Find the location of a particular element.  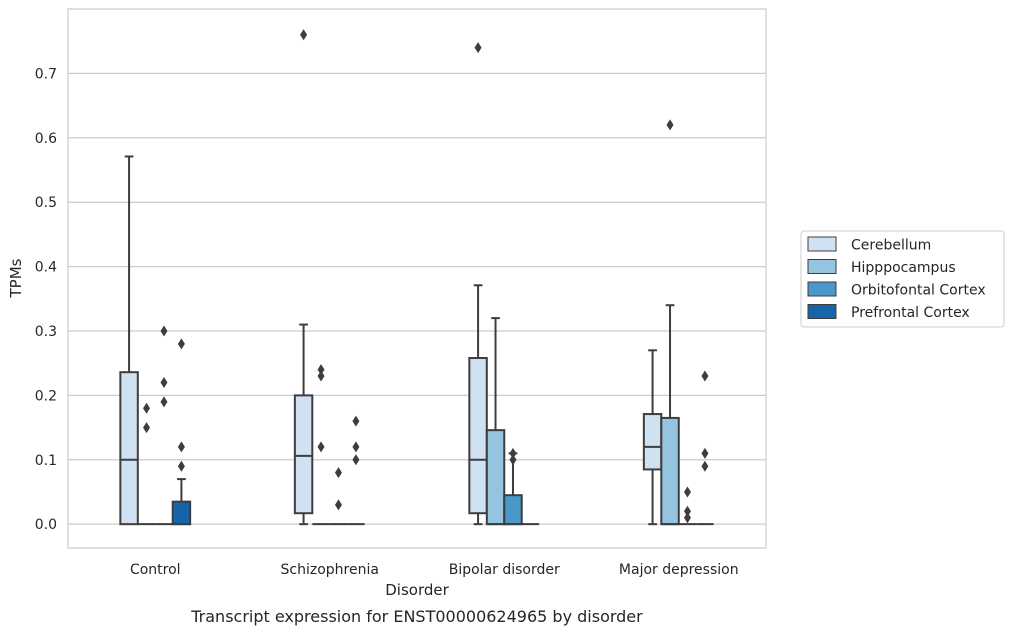

y-tick-label: 0.4 is located at coordinates (46, 268).